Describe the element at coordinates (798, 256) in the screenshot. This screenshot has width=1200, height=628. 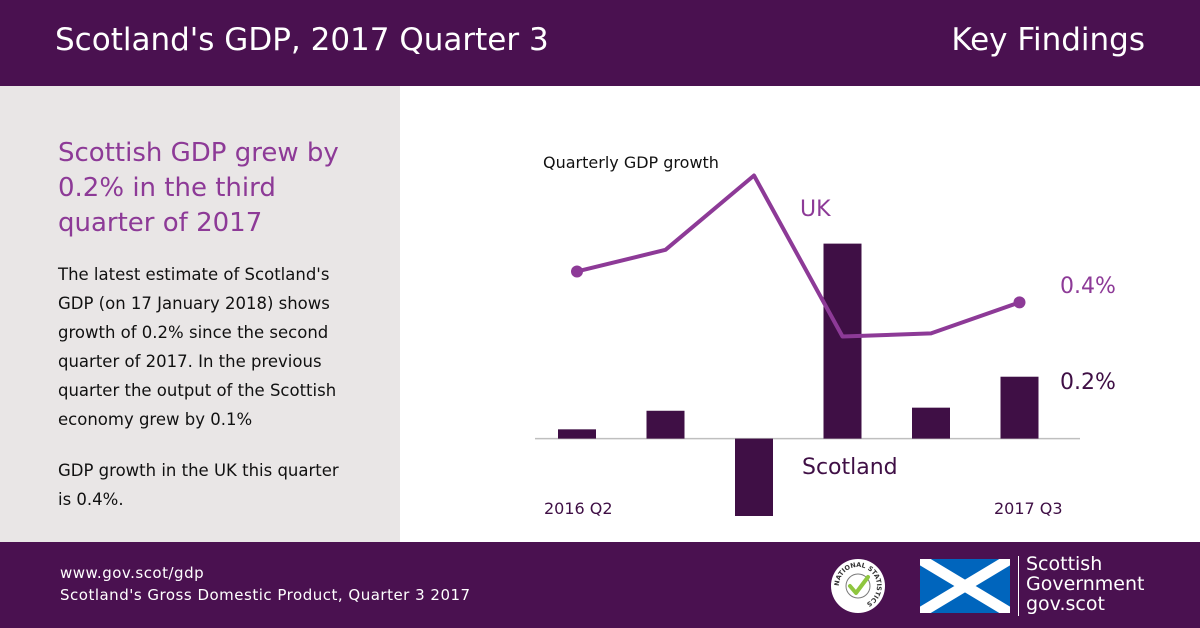
I see `uk-series-line` at that location.